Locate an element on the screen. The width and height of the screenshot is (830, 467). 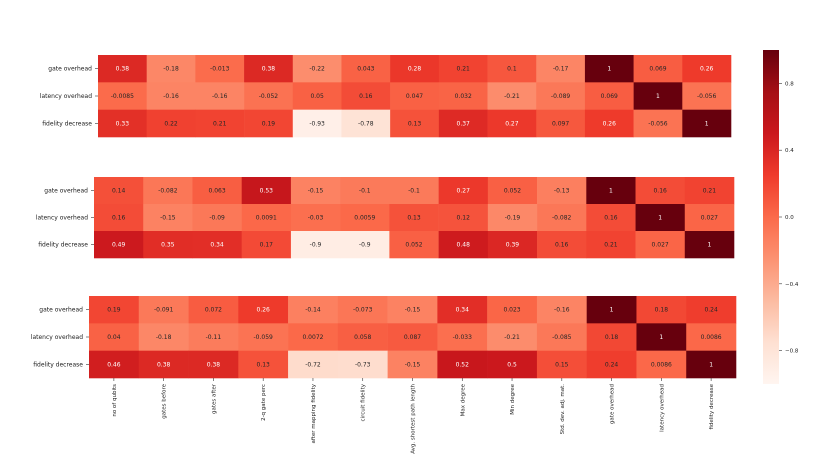
cell-value-label: -0.082 is located at coordinates (562, 218).